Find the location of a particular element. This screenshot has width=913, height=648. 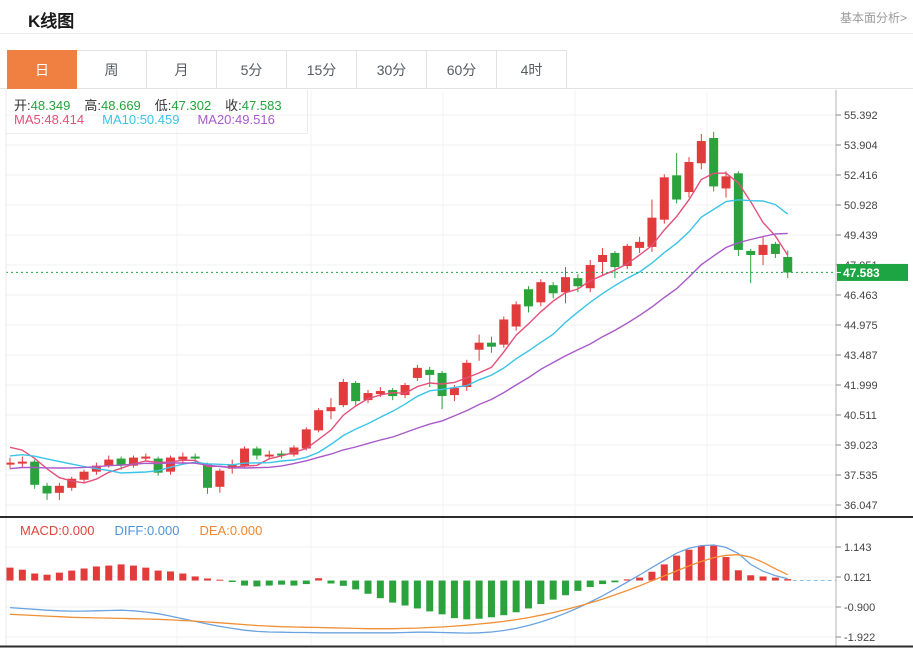

current-price-tag is located at coordinates (872, 272).